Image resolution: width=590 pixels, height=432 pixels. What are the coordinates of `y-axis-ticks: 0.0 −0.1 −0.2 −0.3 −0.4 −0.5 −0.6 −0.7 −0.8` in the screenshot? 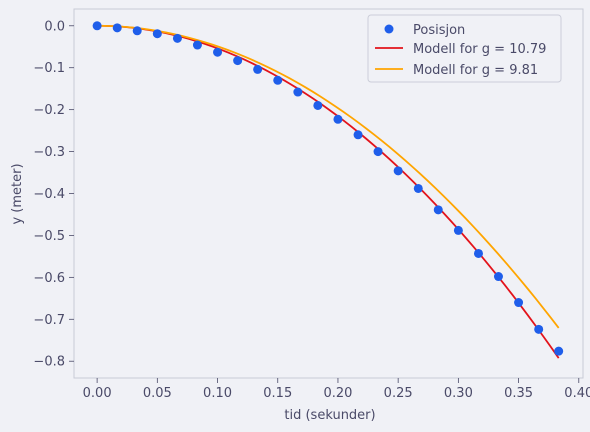 It's located at (53, 194).